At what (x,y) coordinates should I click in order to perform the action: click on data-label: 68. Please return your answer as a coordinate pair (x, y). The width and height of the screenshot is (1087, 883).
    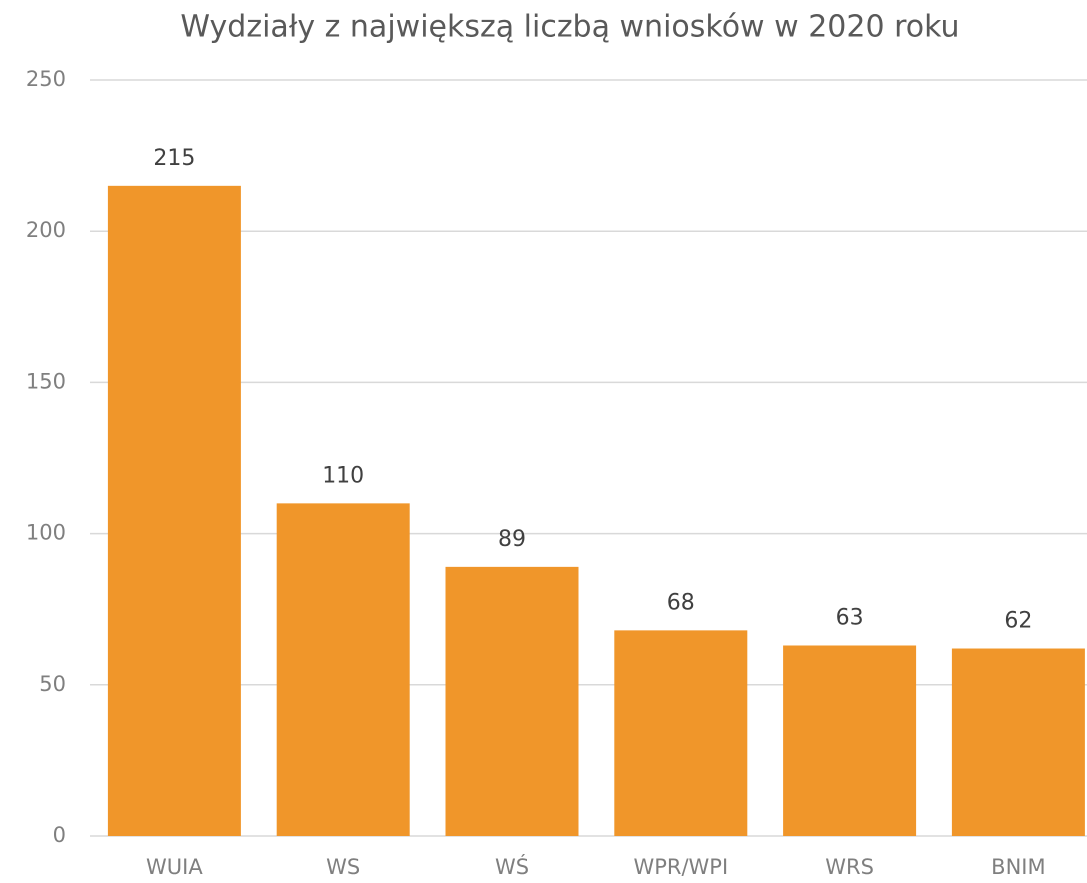
    Looking at the image, I should click on (681, 602).